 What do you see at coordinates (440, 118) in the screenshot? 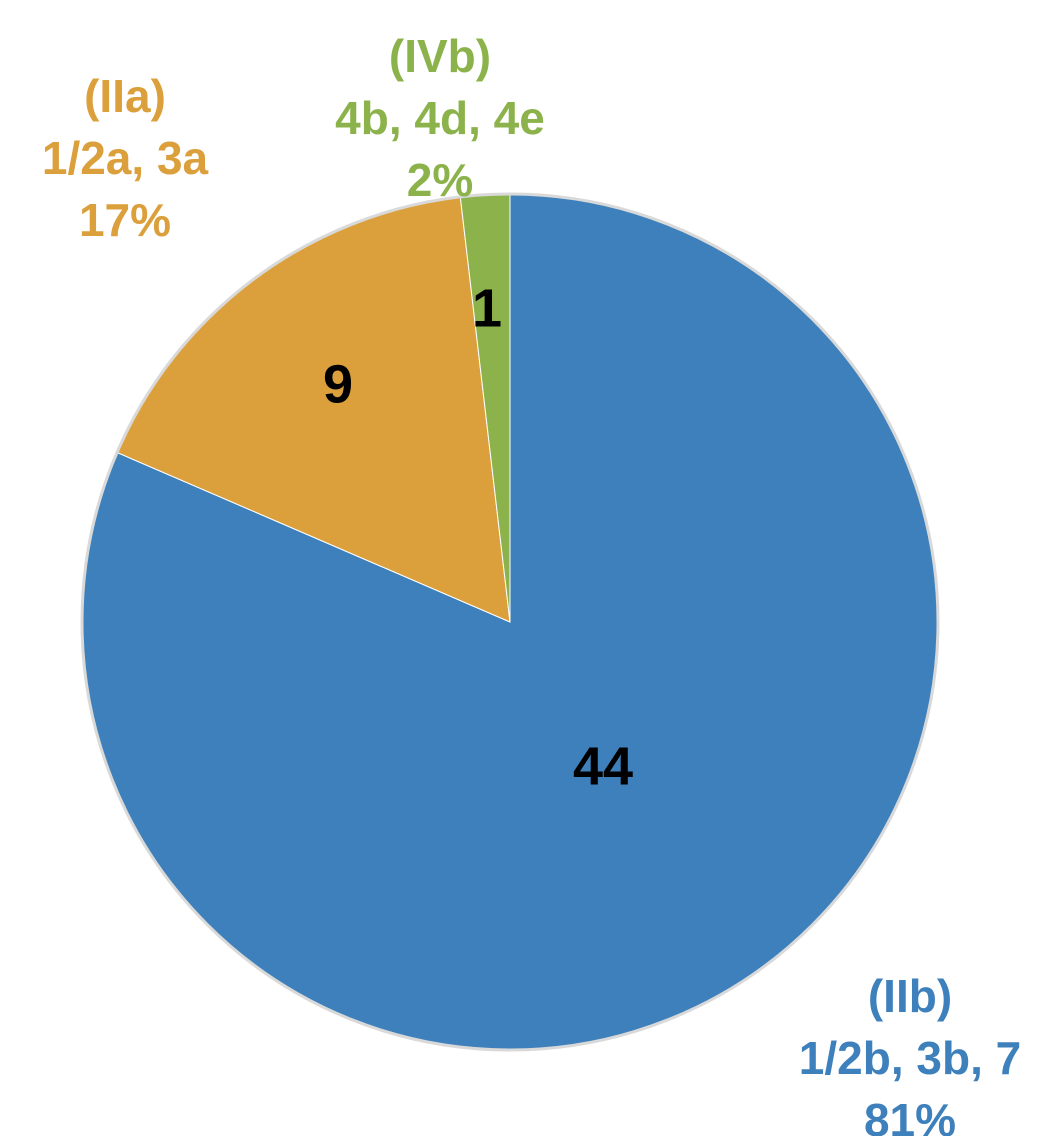
I see `category-detail: 4b, 4d, 4e` at bounding box center [440, 118].